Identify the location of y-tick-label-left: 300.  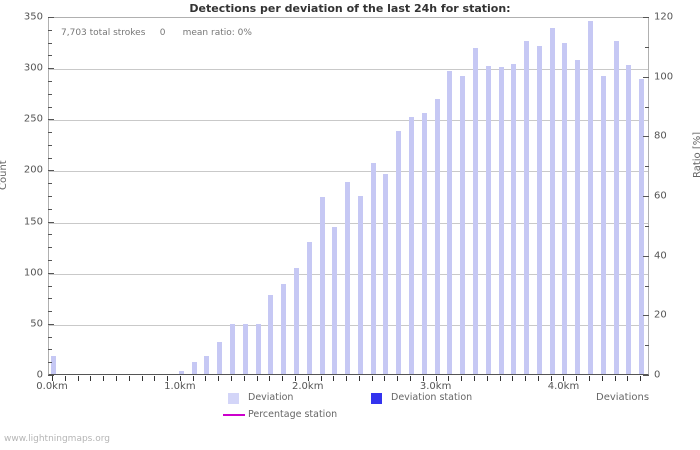
(33, 68).